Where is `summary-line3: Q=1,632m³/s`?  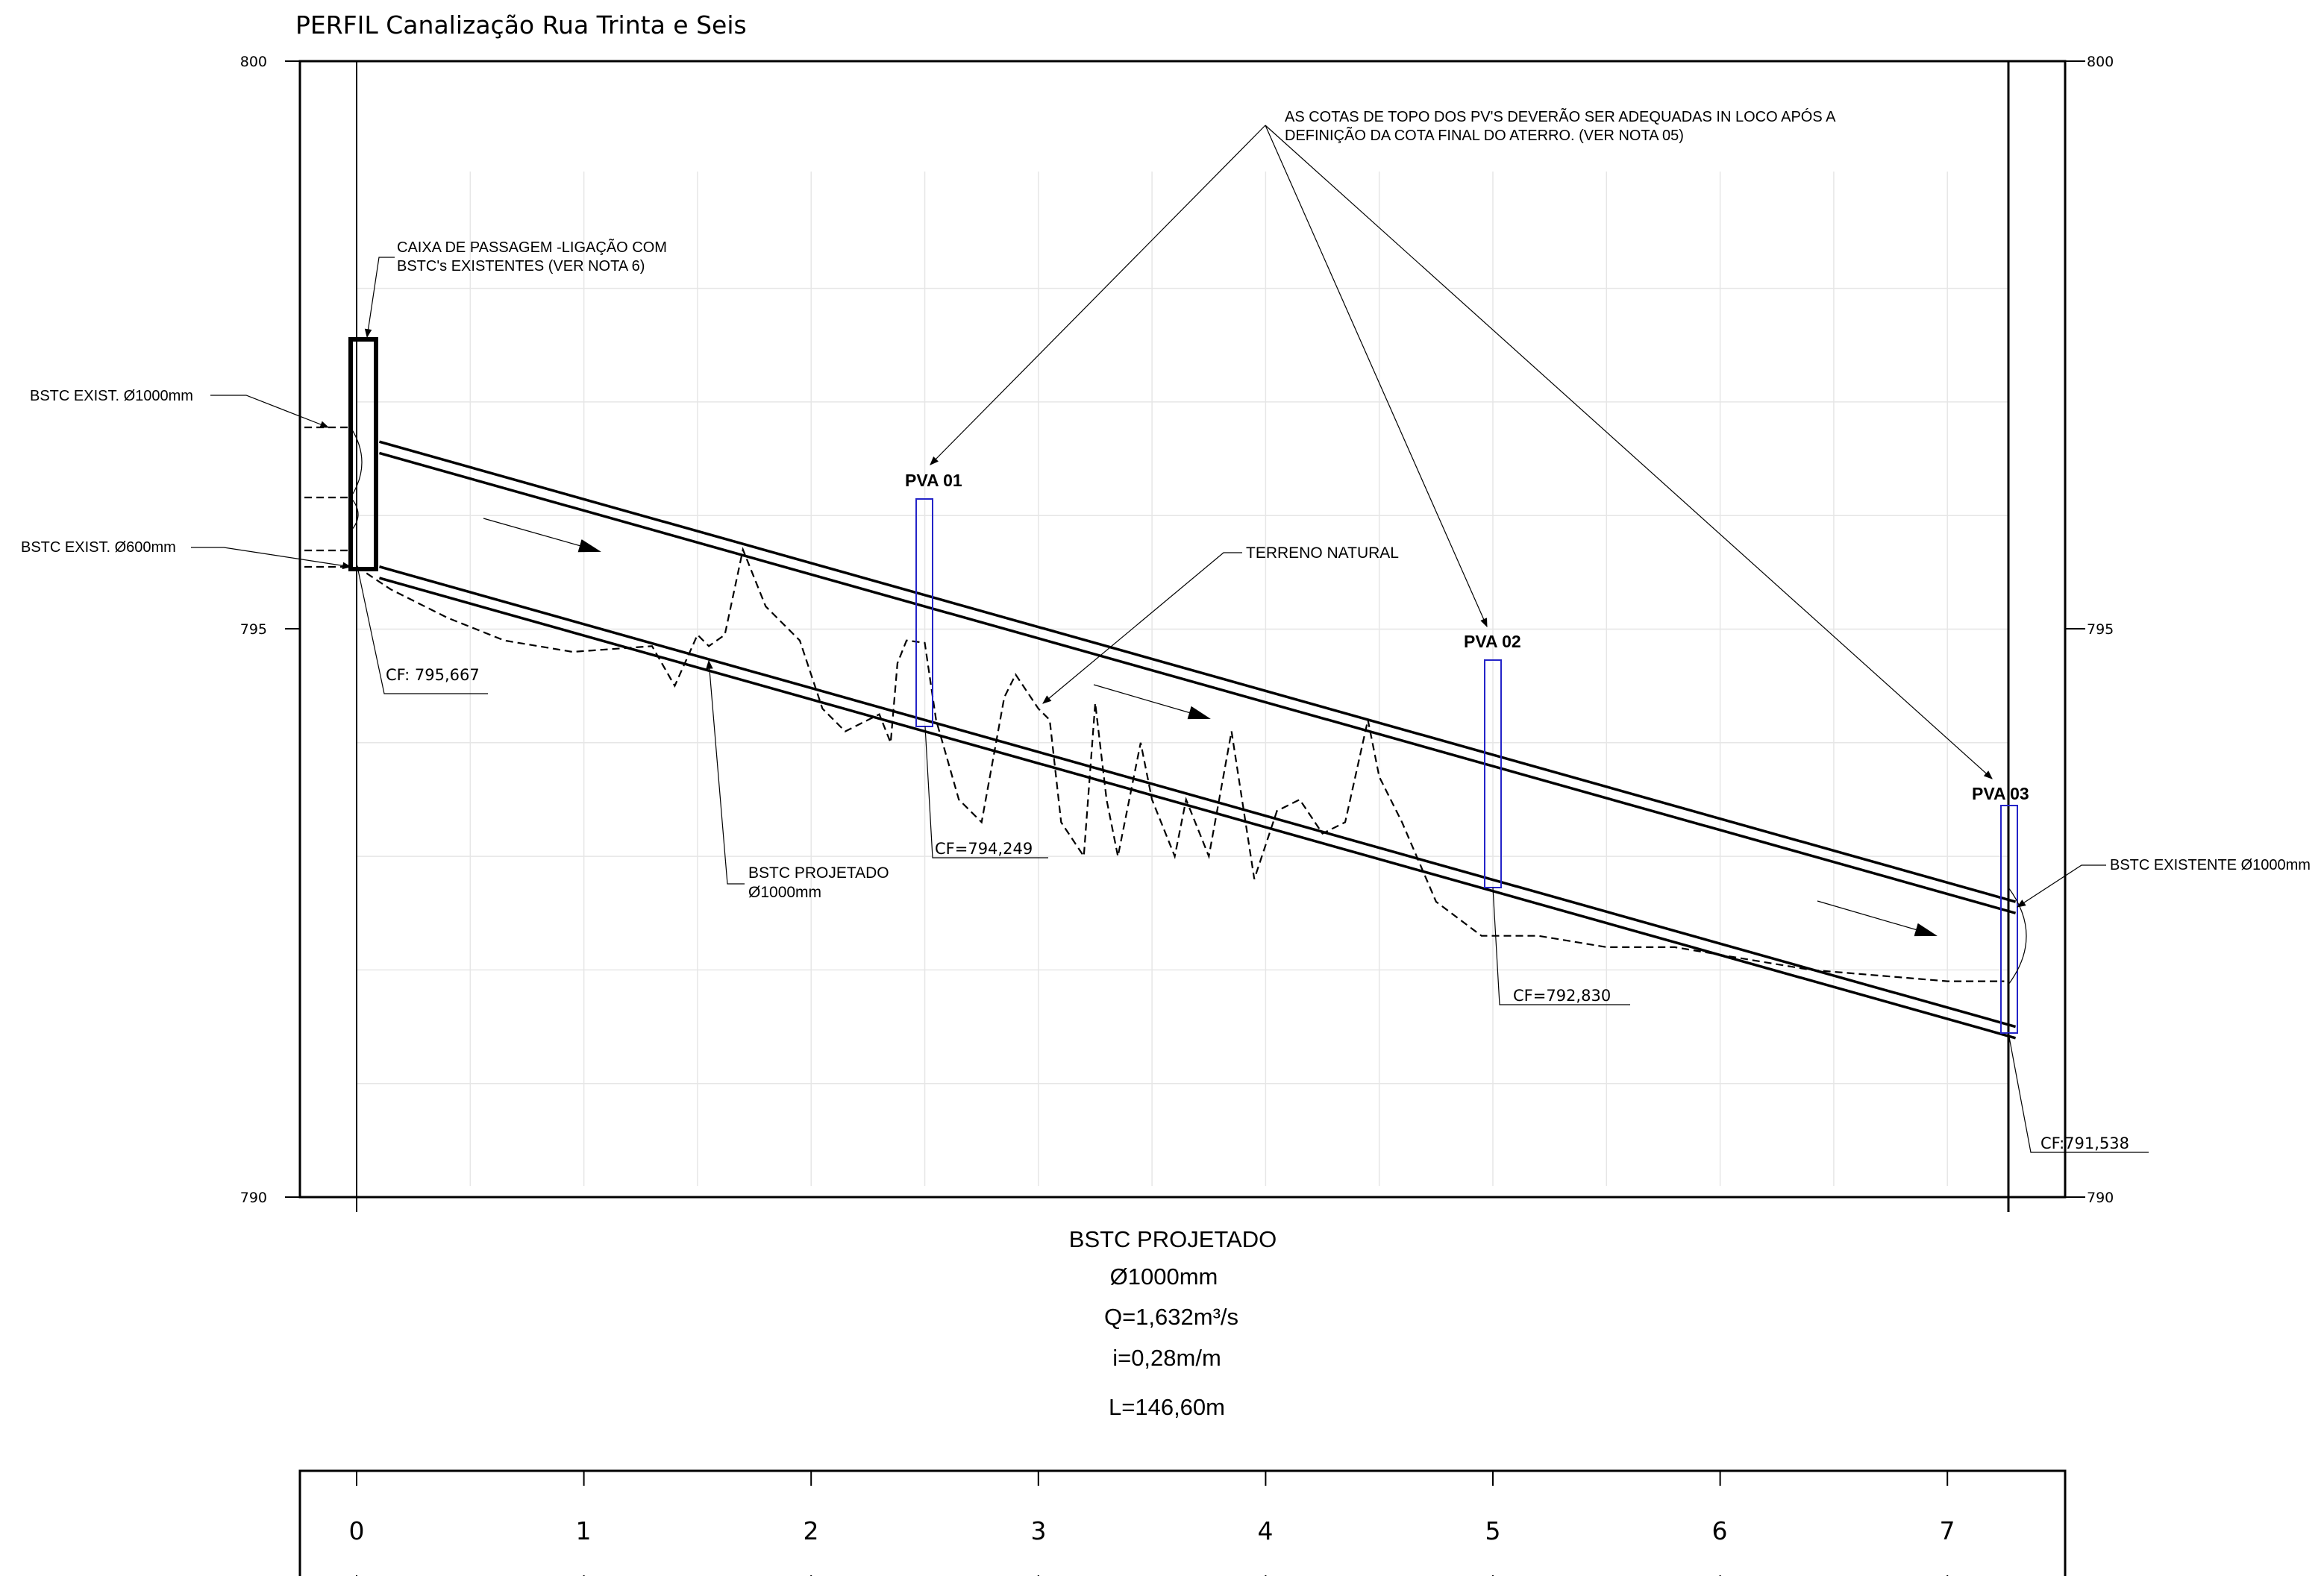 summary-line3: Q=1,632m³/s is located at coordinates (1171, 1317).